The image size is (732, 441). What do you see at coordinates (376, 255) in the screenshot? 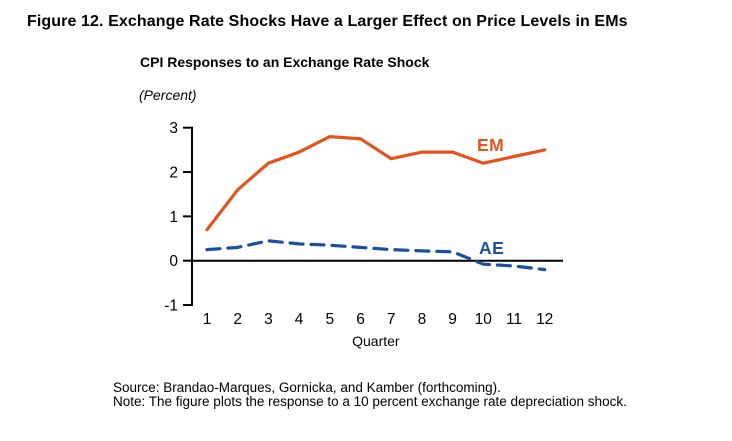
I see `ae-series-line` at bounding box center [376, 255].